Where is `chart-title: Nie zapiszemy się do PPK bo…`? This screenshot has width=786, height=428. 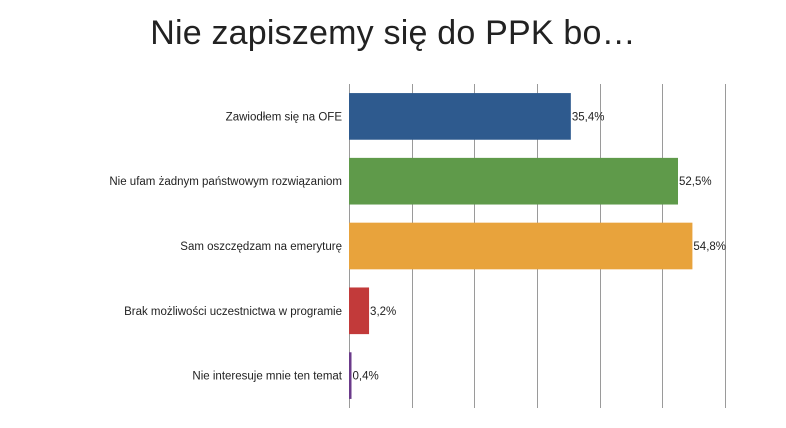
chart-title: Nie zapiszemy się do PPK bo… is located at coordinates (393, 33).